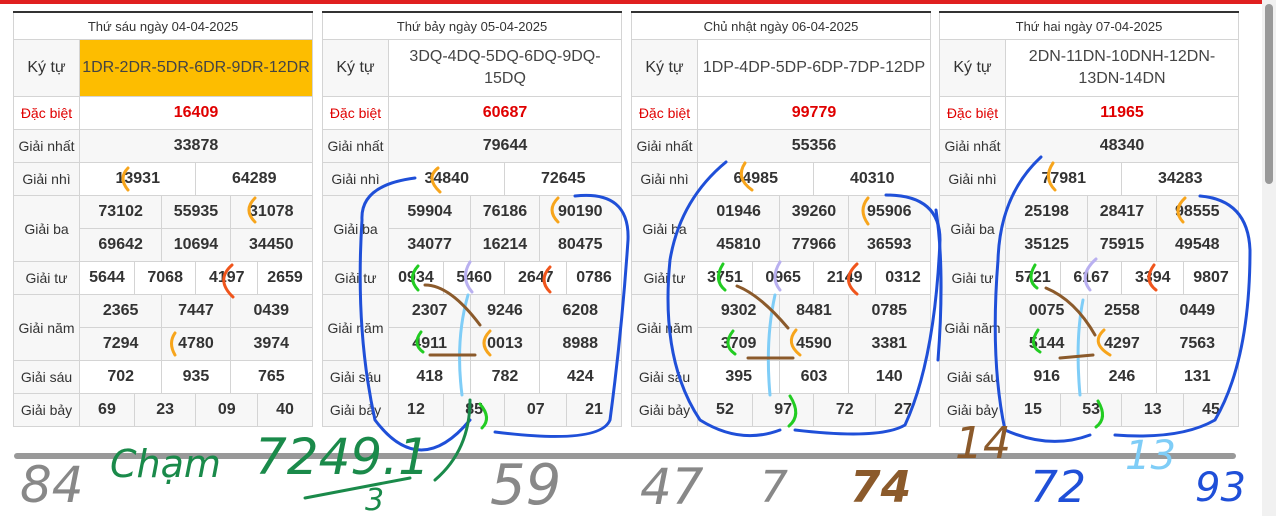  What do you see at coordinates (196, 344) in the screenshot?
I see `giai-nam-number: 4780` at bounding box center [196, 344].